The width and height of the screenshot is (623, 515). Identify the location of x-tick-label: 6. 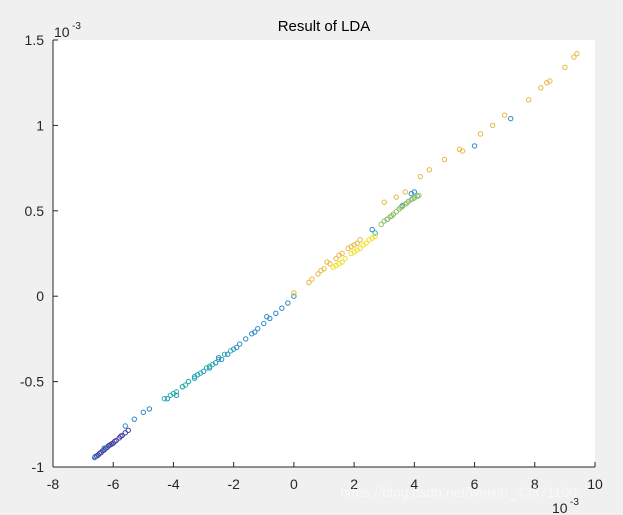
(475, 484).